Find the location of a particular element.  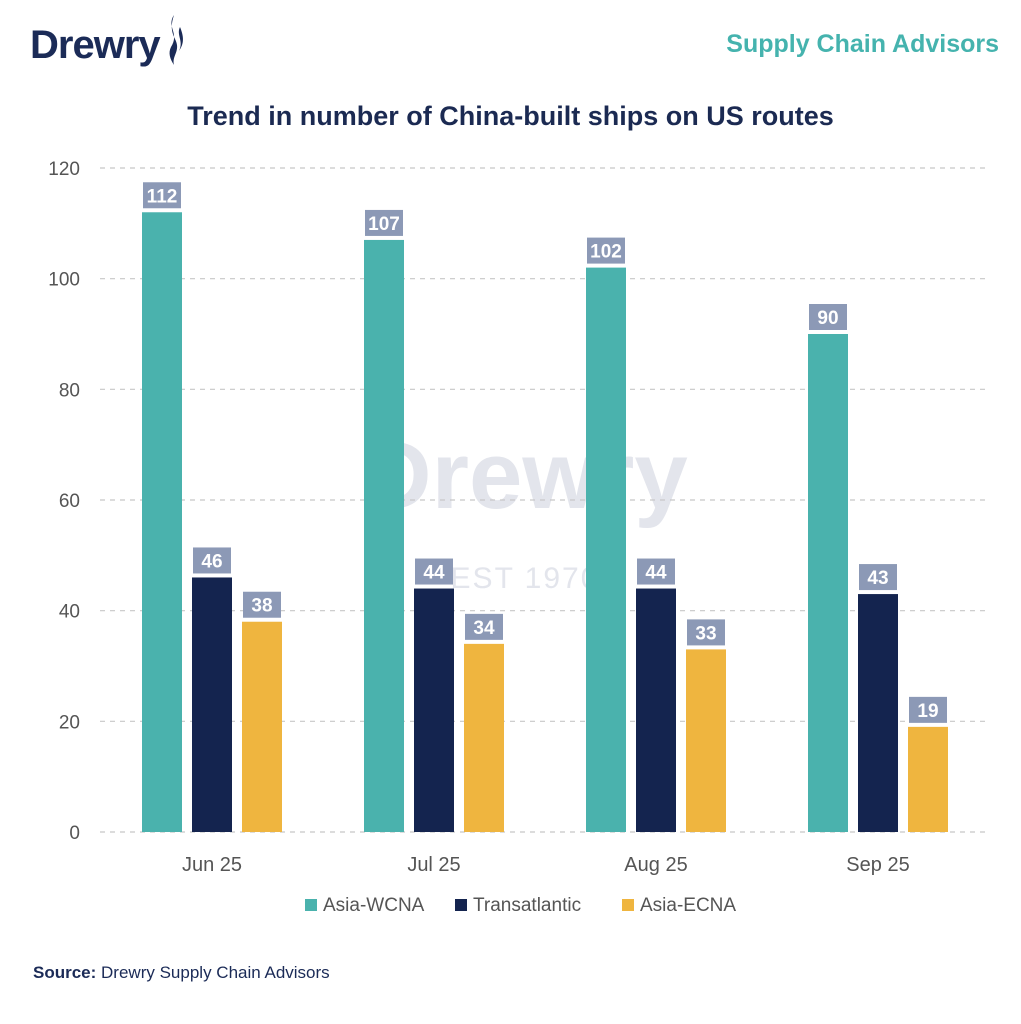

brand-name: Drewry is located at coordinates (95, 44).